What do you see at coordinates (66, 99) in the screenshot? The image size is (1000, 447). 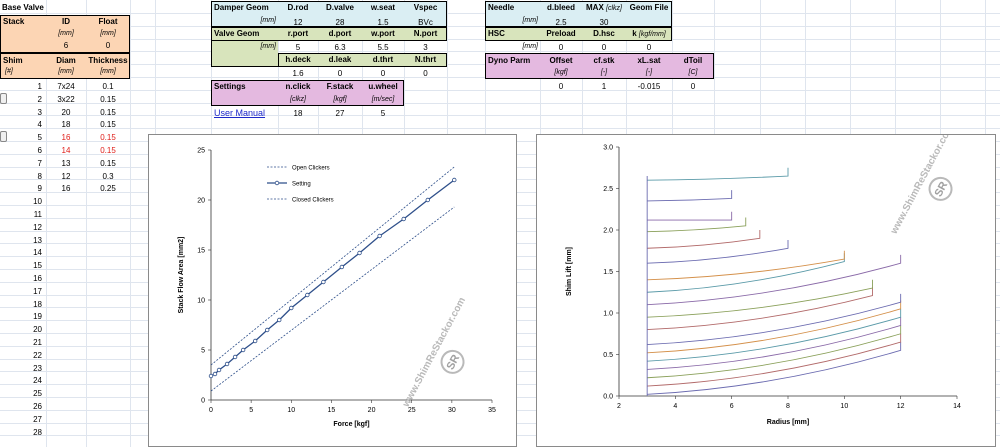 I see `shim-diam: 3x22` at bounding box center [66, 99].